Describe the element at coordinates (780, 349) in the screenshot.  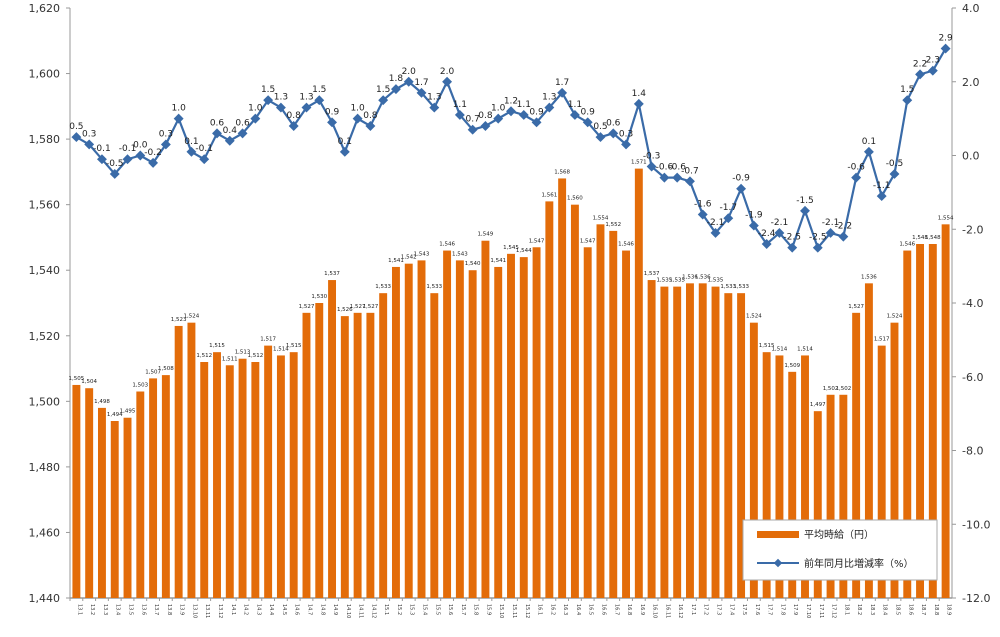
I see `bar-value-label: 1,514` at that location.